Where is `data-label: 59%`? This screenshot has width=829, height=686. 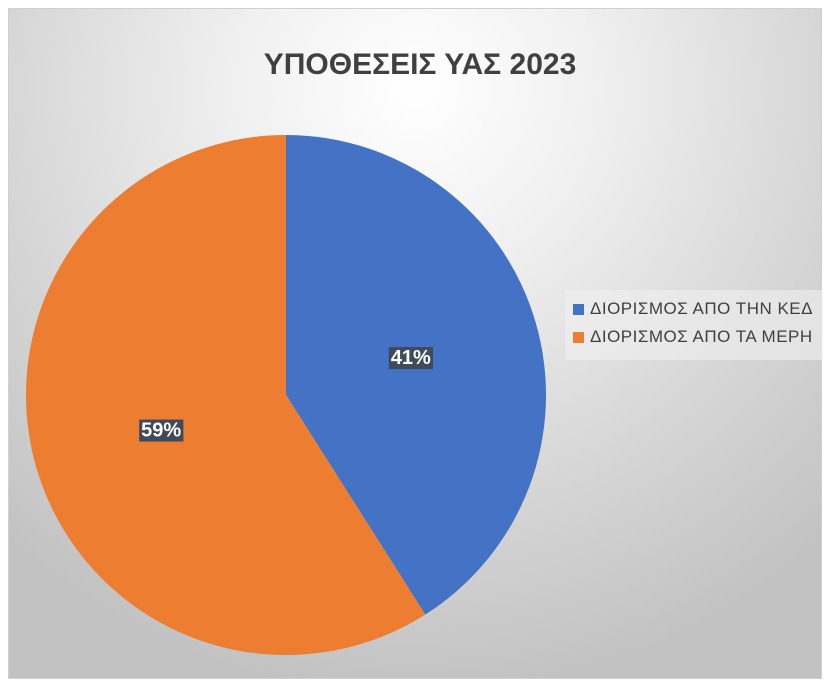
data-label: 59% is located at coordinates (161, 431).